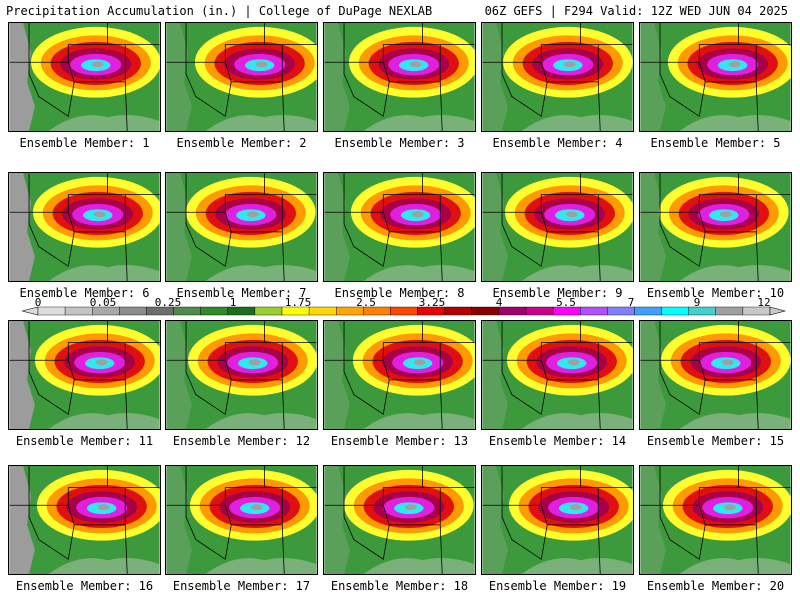  What do you see at coordinates (557, 293) in the screenshot?
I see `ensemble-member-label: Ensemble Member: 9` at bounding box center [557, 293].